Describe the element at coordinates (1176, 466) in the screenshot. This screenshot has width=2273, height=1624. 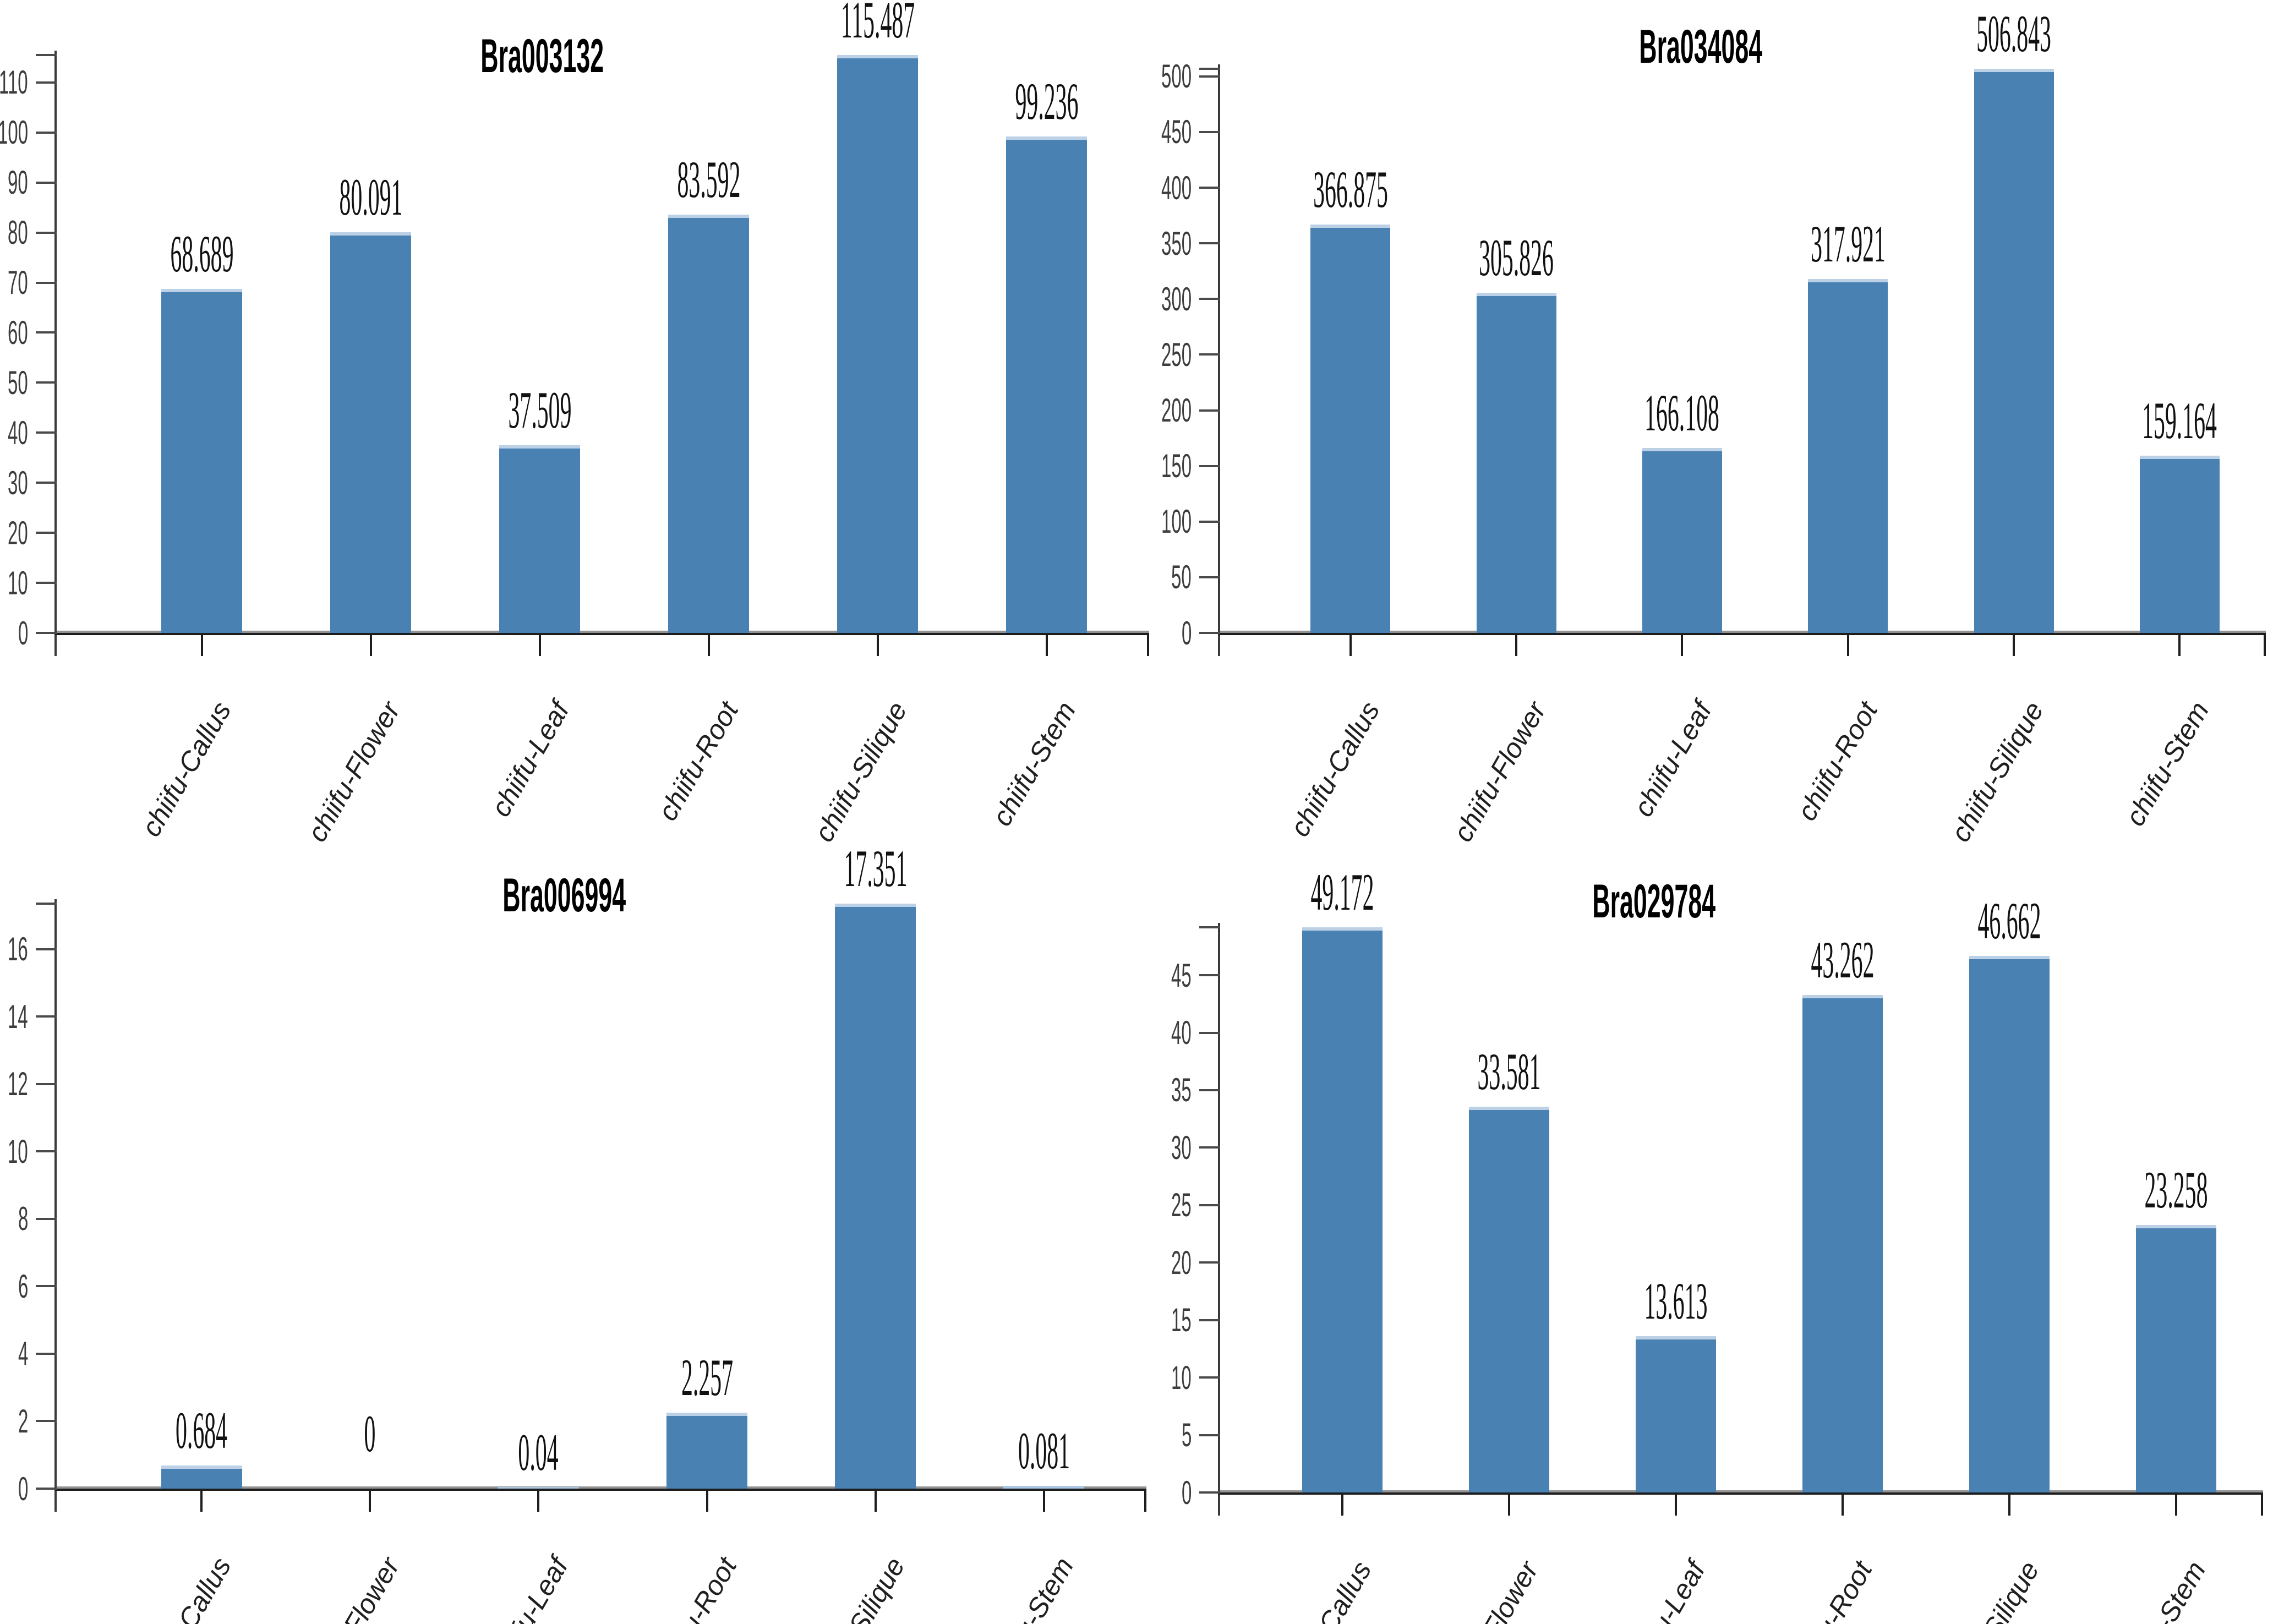
I see `y-tick-label-text: 150` at that location.